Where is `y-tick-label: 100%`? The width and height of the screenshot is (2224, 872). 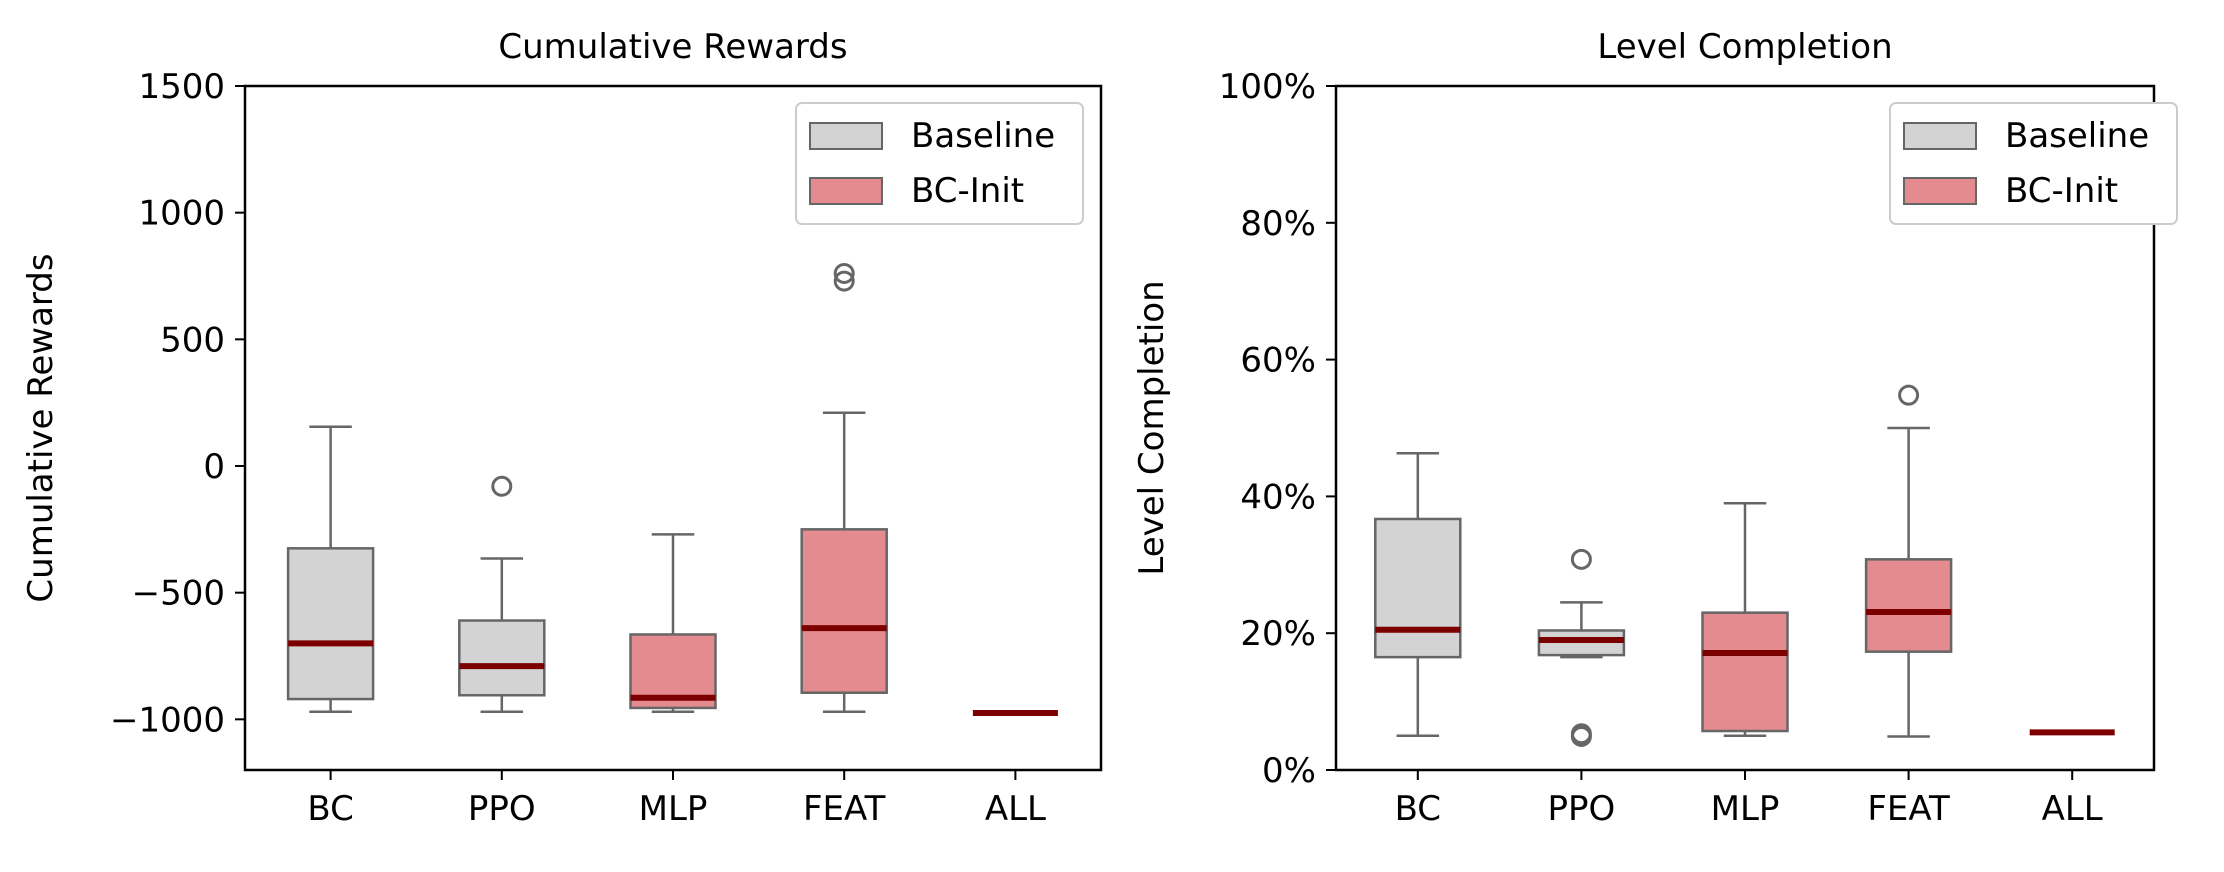 y-tick-label: 100% is located at coordinates (1267, 87).